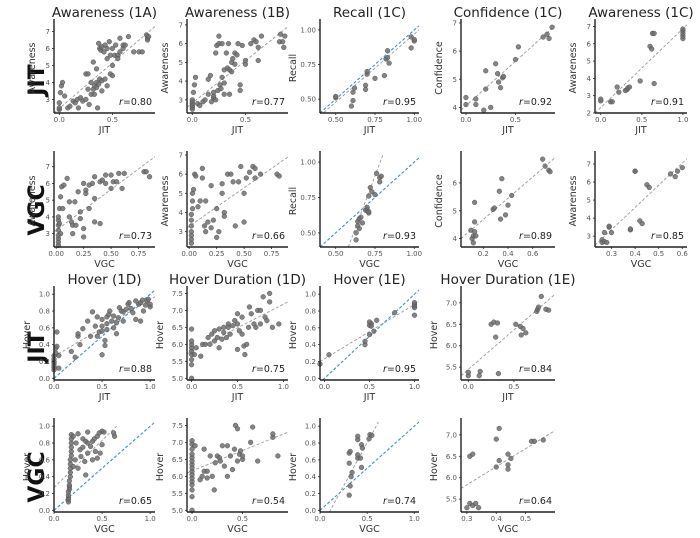 Image resolution: width=700 pixels, height=538 pixels. I want to click on y-tick-label: 0.6, so click(45, 328).